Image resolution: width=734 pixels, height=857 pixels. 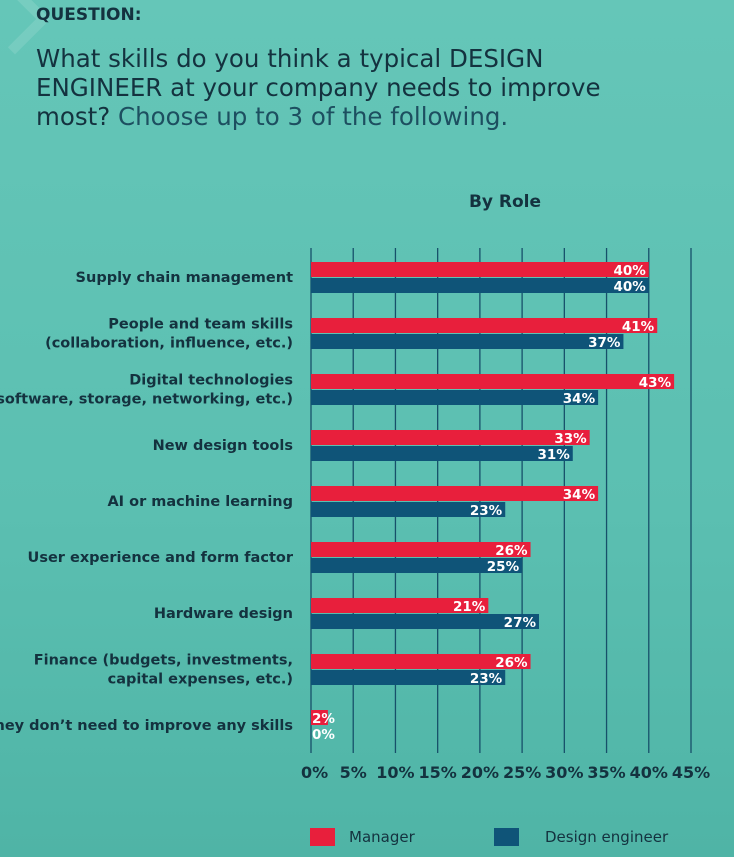 What do you see at coordinates (564, 772) in the screenshot?
I see `x-tick-label: 30%` at bounding box center [564, 772].